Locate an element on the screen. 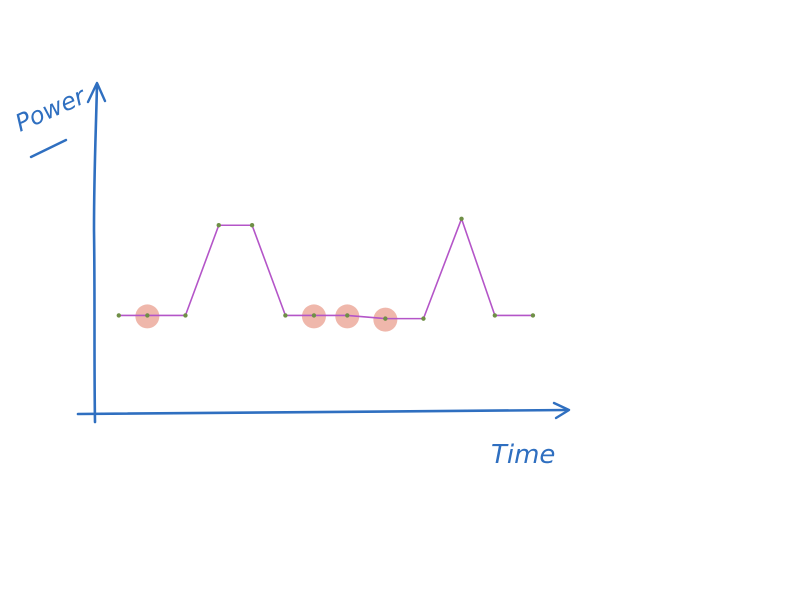 The image size is (800, 600). y-axis-label-underline is located at coordinates (48, 148).